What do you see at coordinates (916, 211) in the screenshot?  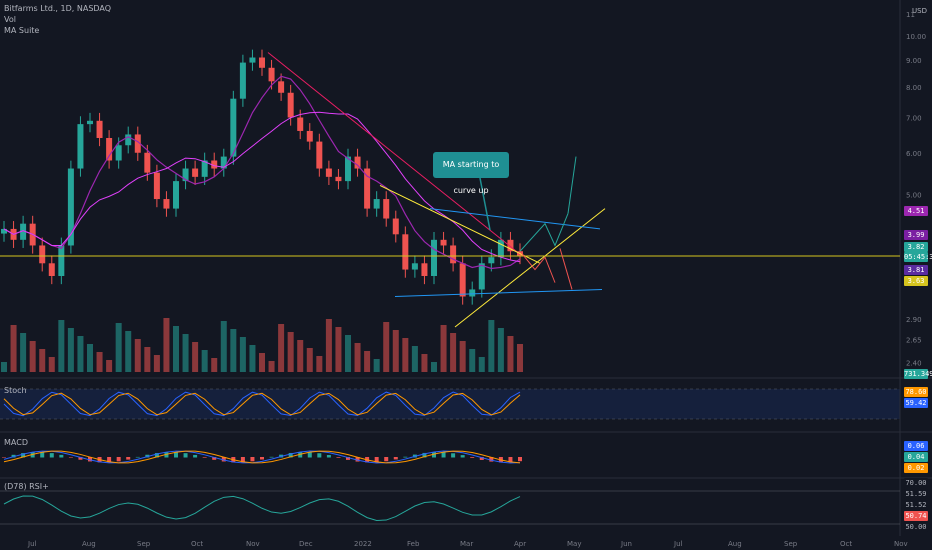 I see `price-tag: 4.51` at bounding box center [916, 211].